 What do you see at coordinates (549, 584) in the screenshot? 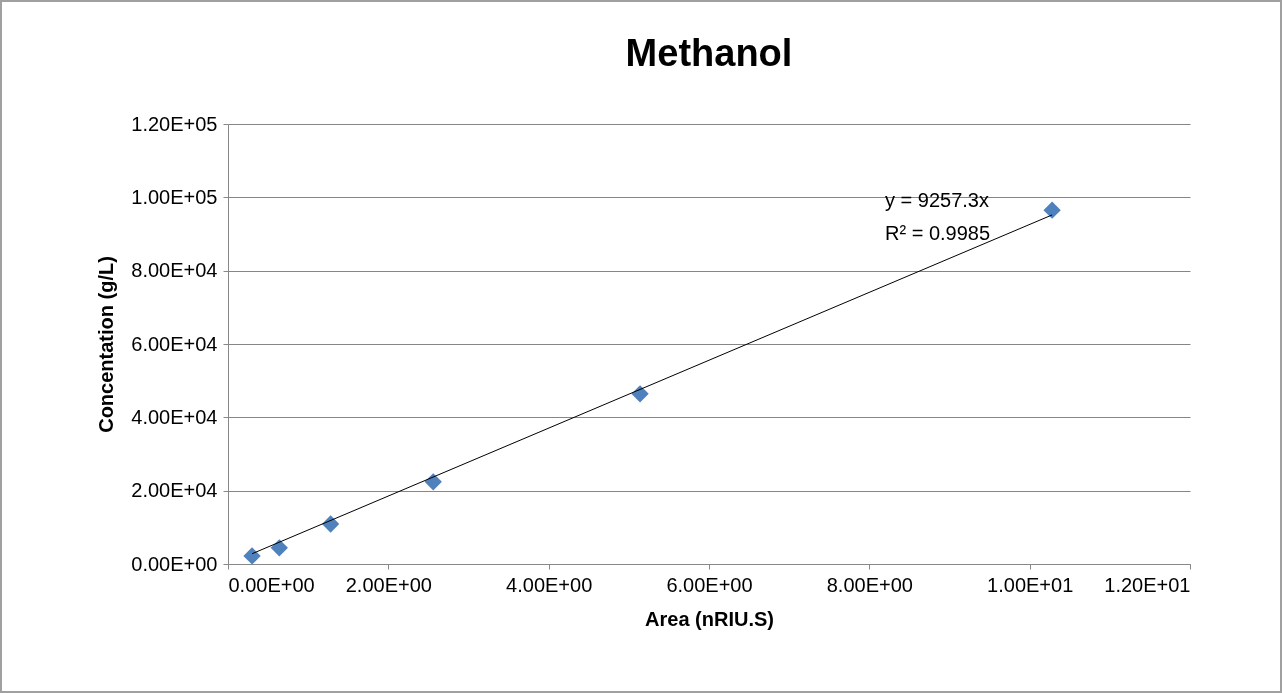
I see `x-tick-label: 4.00E+00` at bounding box center [549, 584].